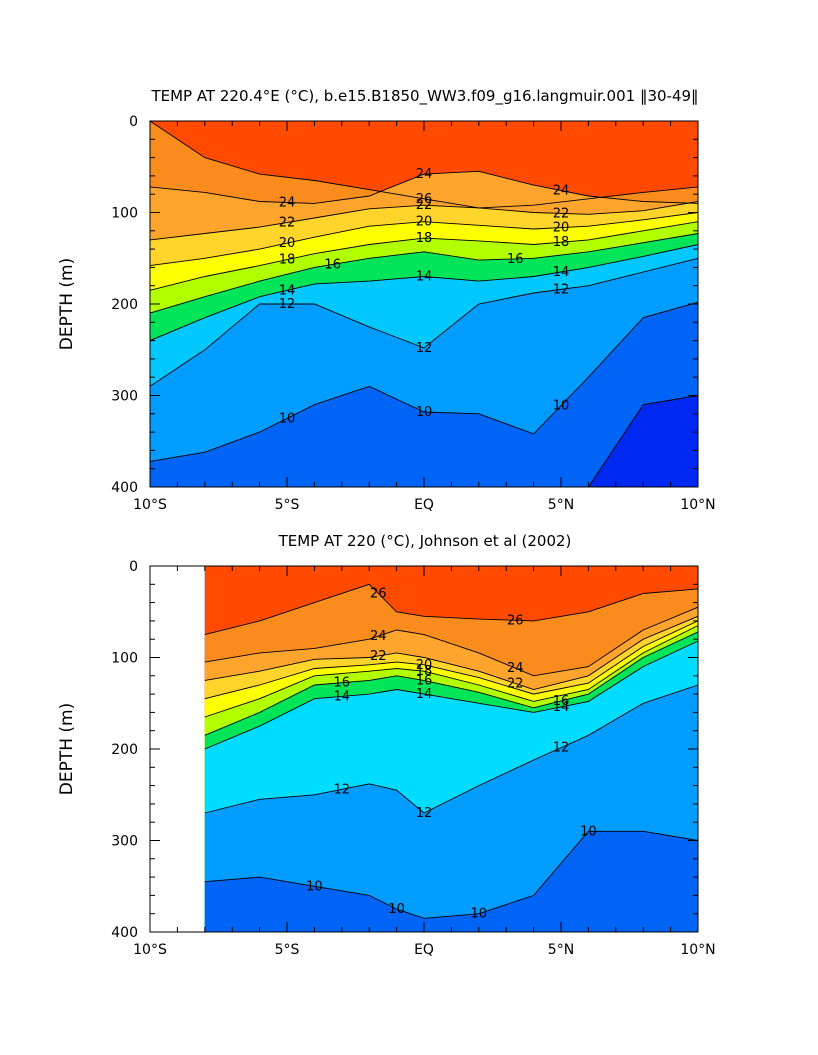 The height and width of the screenshot is (1055, 818). I want to click on top-panel-y-axis-label: DEPTH (m), so click(67, 304).